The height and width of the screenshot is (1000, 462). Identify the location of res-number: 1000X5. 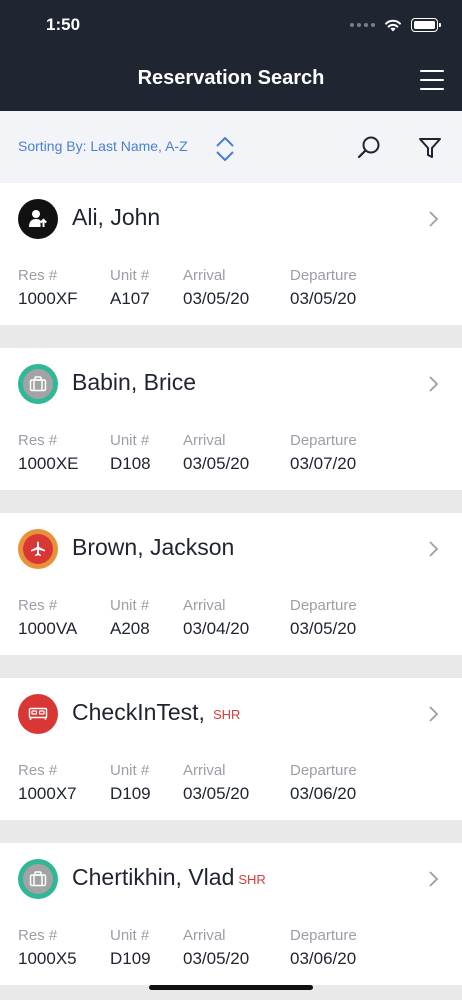
(47, 958).